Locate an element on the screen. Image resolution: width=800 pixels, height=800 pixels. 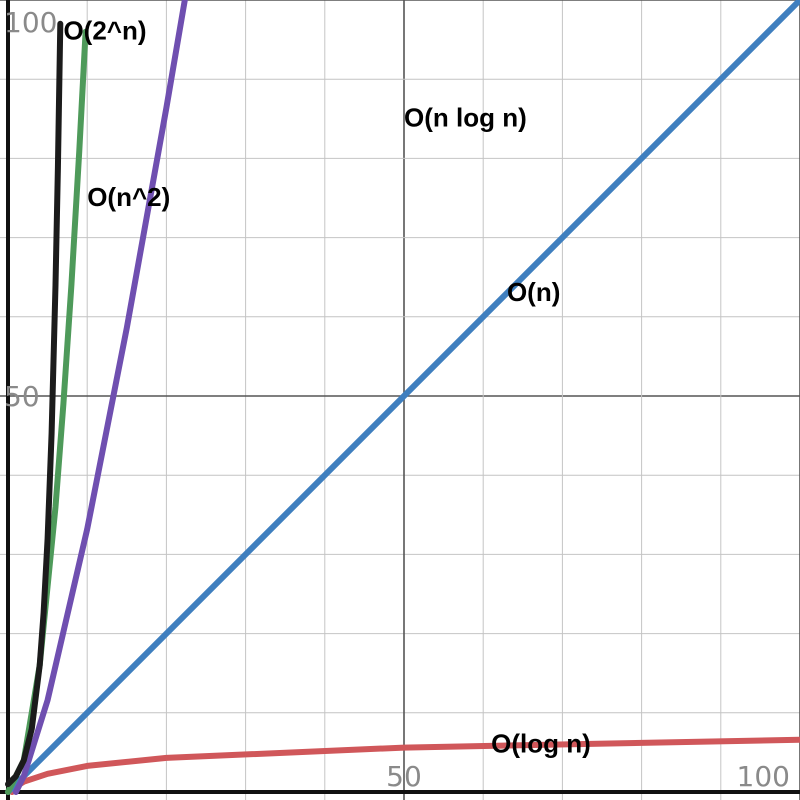
series-label: O(2^n) is located at coordinates (104, 31).